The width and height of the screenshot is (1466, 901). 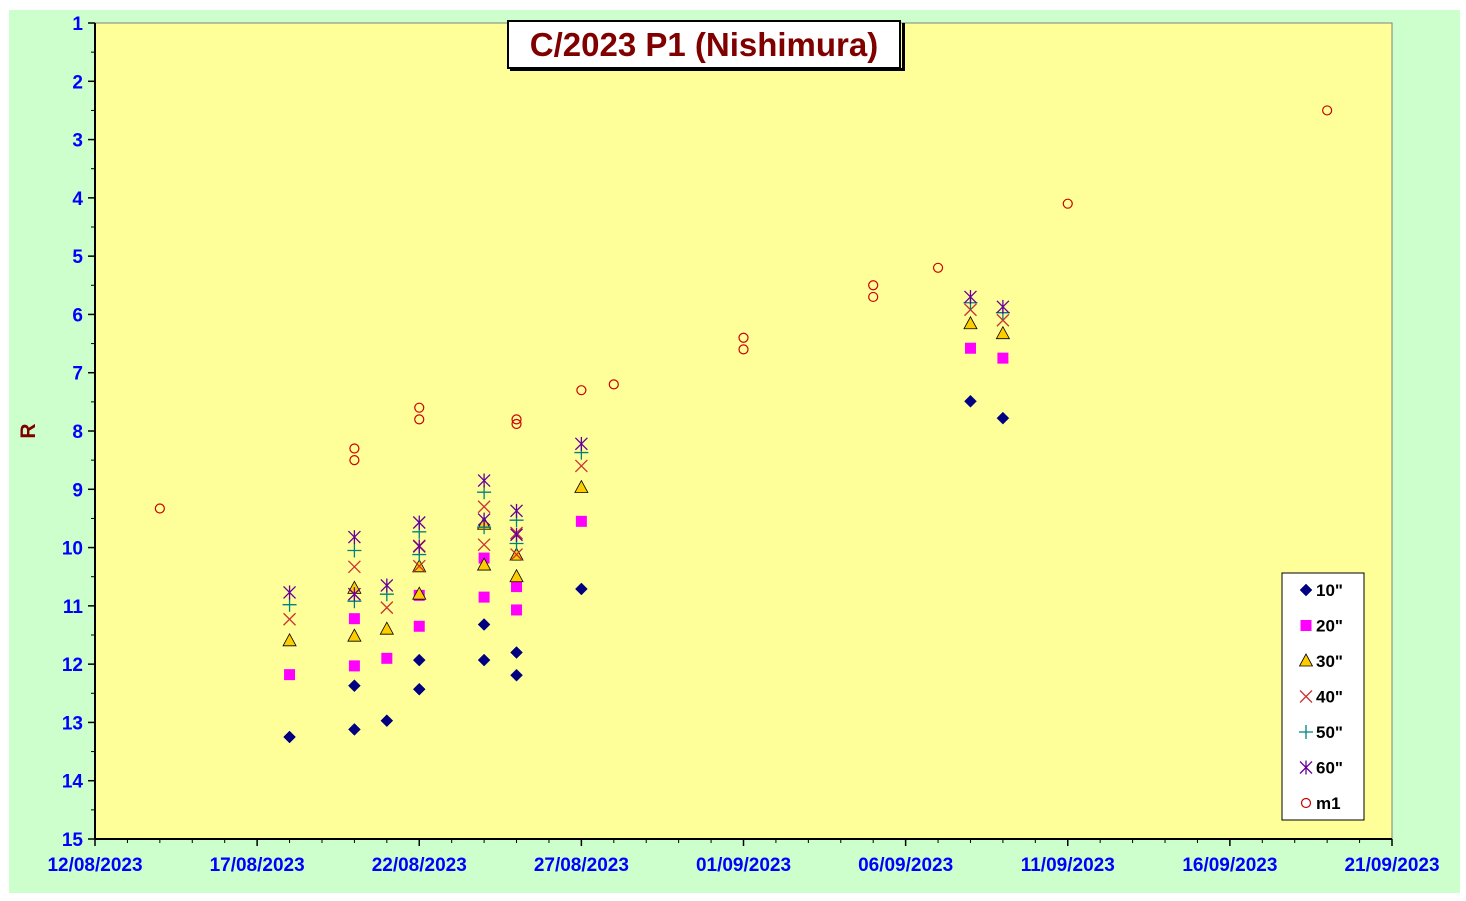 I want to click on x-tick-label: 17/08/2023, so click(x=257, y=865).